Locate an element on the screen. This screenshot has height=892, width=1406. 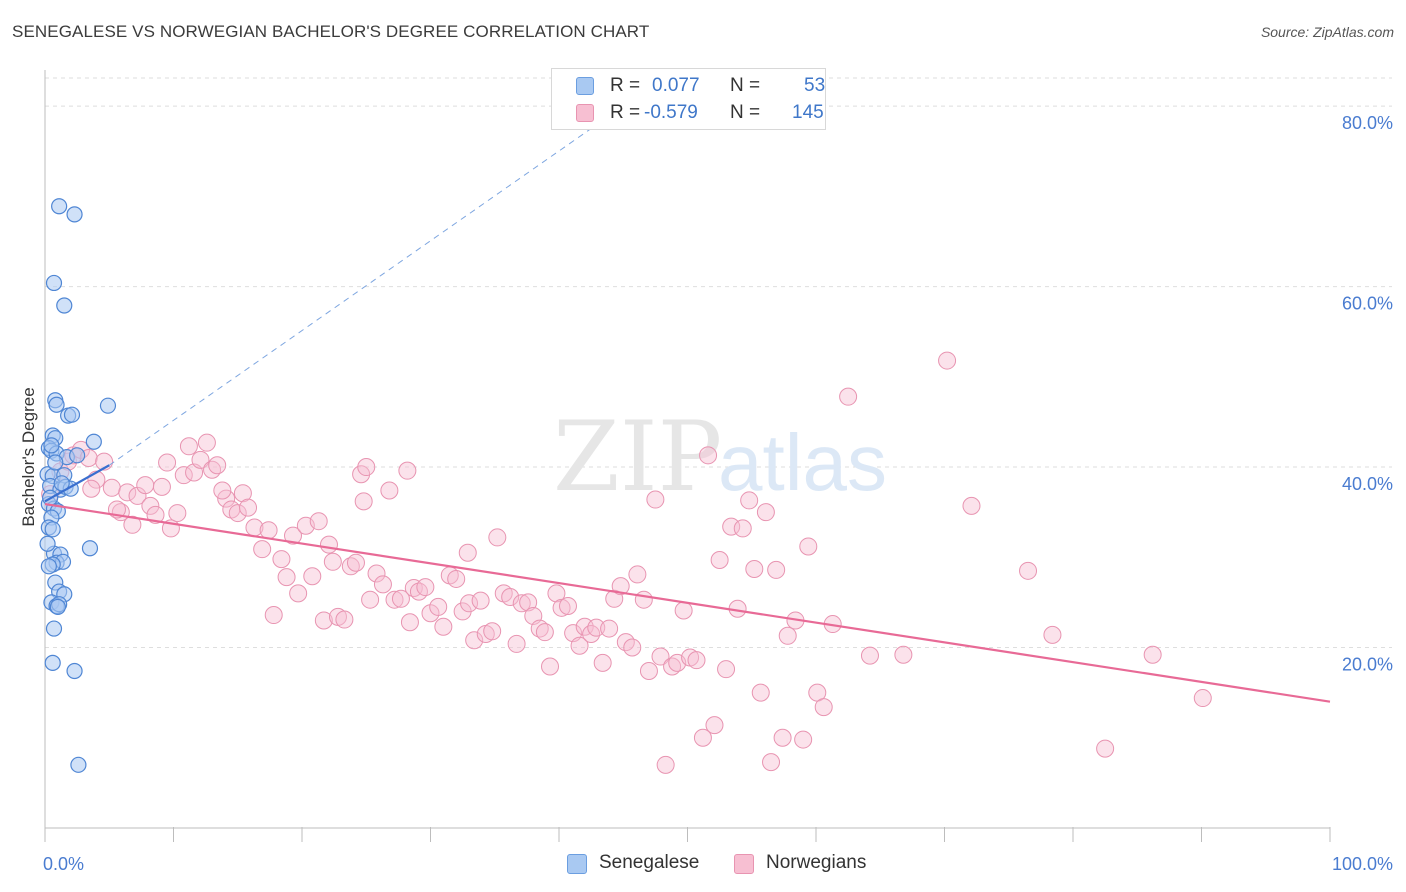
y-tick-label: 40.0% is located at coordinates (1367, 484).